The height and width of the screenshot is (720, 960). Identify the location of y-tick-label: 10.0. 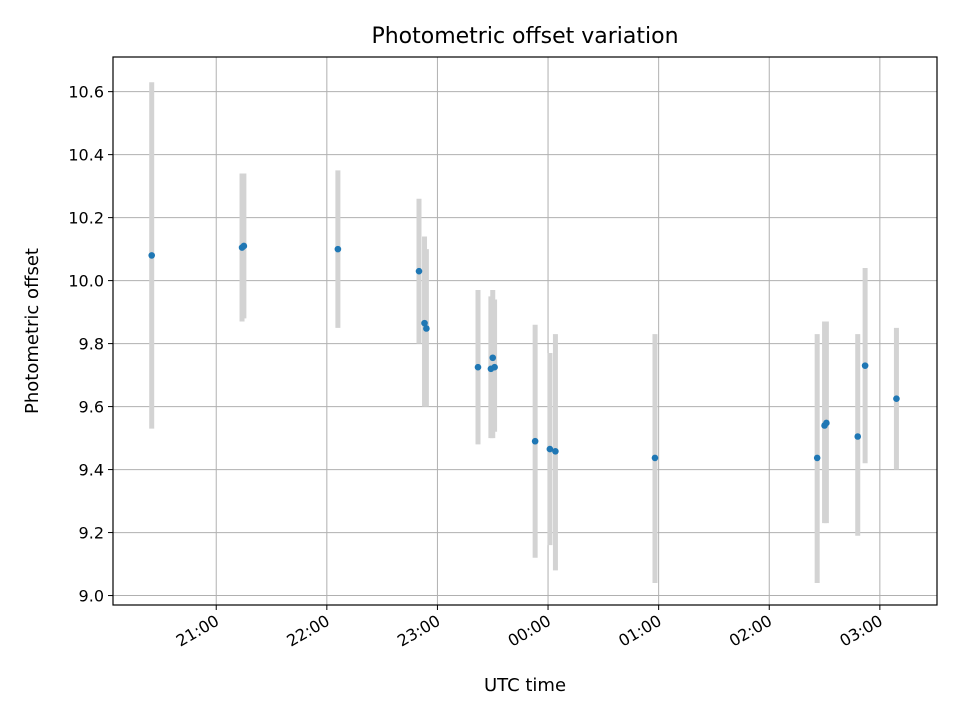
(86, 281).